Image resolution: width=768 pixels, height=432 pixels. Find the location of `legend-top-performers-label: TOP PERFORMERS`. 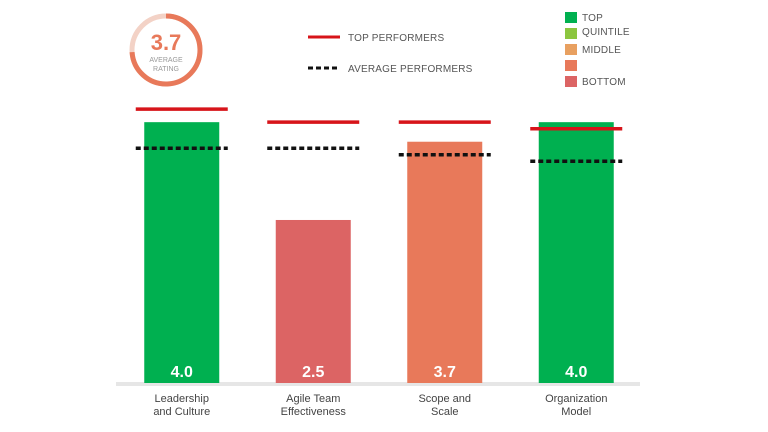

legend-top-performers-label: TOP PERFORMERS is located at coordinates (396, 38).